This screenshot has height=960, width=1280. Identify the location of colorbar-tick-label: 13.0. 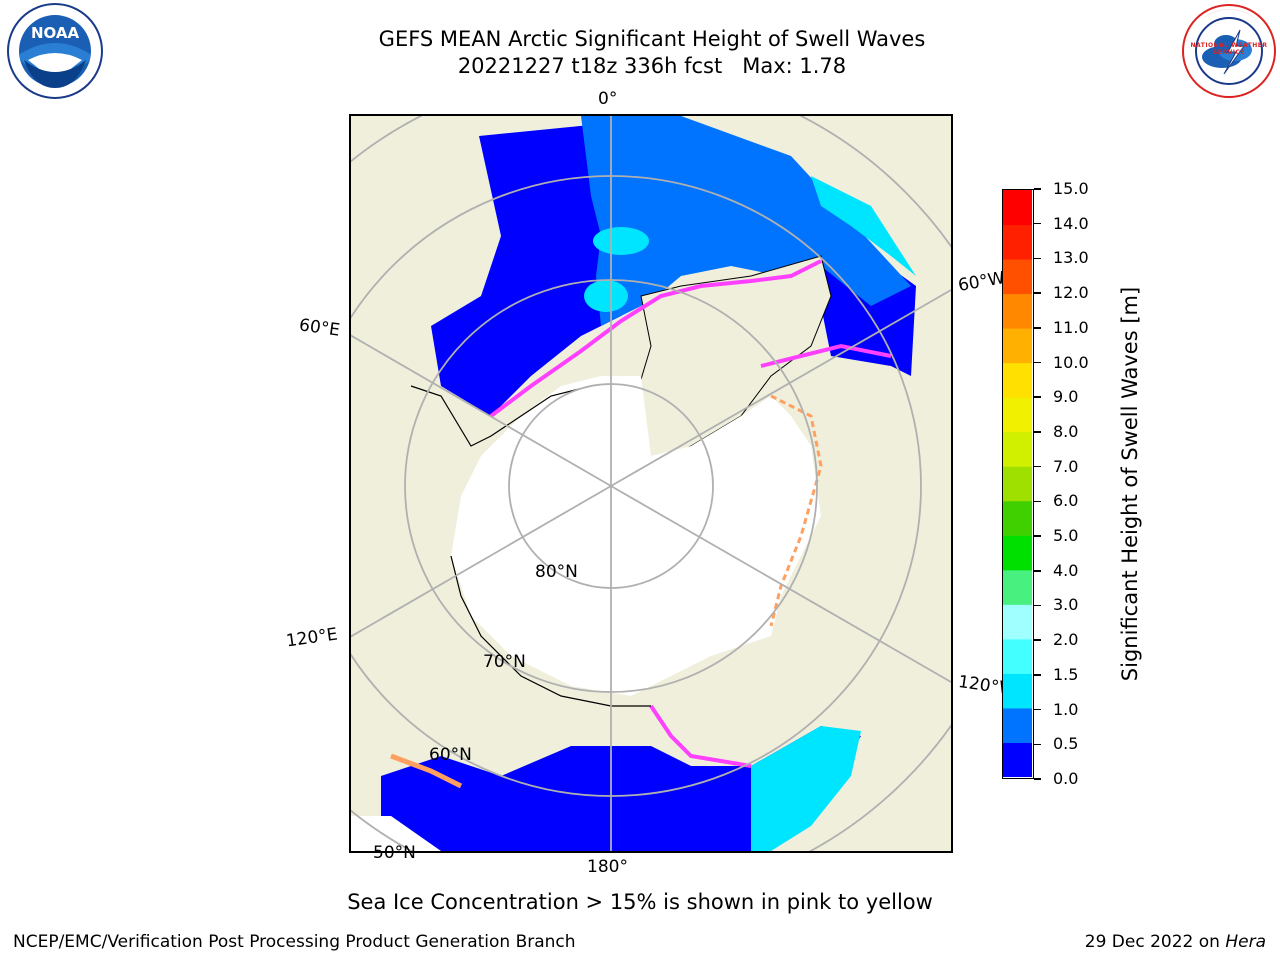
(1071, 258).